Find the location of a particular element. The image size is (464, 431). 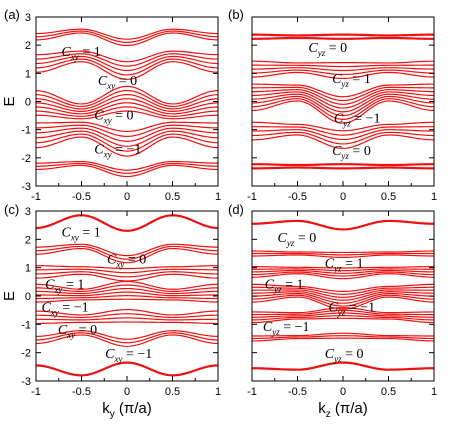

x-axis-label: ky (π/a) is located at coordinates (127, 410).